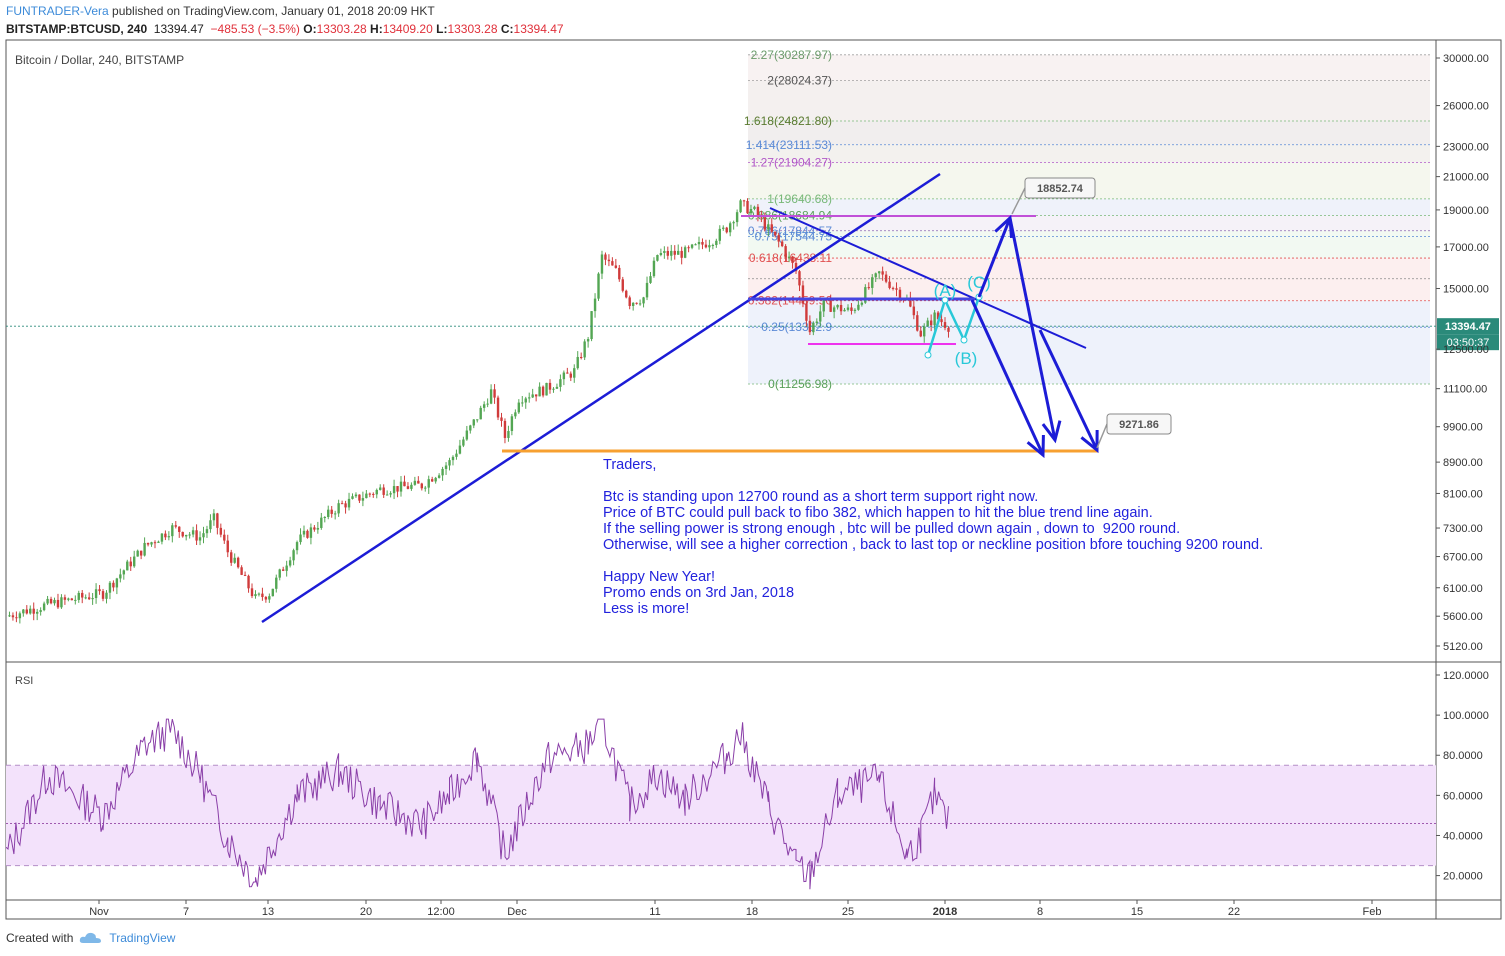 The image size is (1505, 956). What do you see at coordinates (1060, 188) in the screenshot?
I see `target-up-callout-box` at bounding box center [1060, 188].